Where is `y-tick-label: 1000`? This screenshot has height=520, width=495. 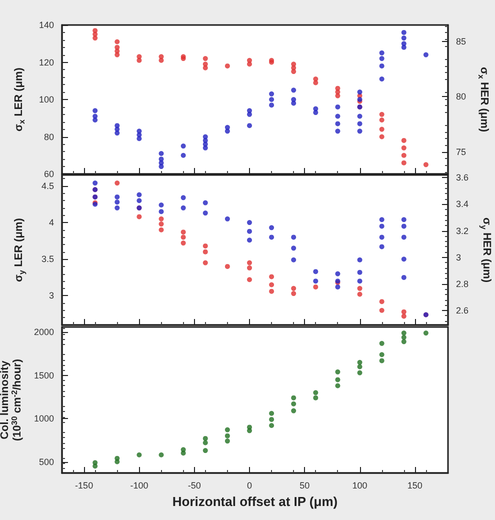
y-tick-label: 1000 is located at coordinates (44, 419).